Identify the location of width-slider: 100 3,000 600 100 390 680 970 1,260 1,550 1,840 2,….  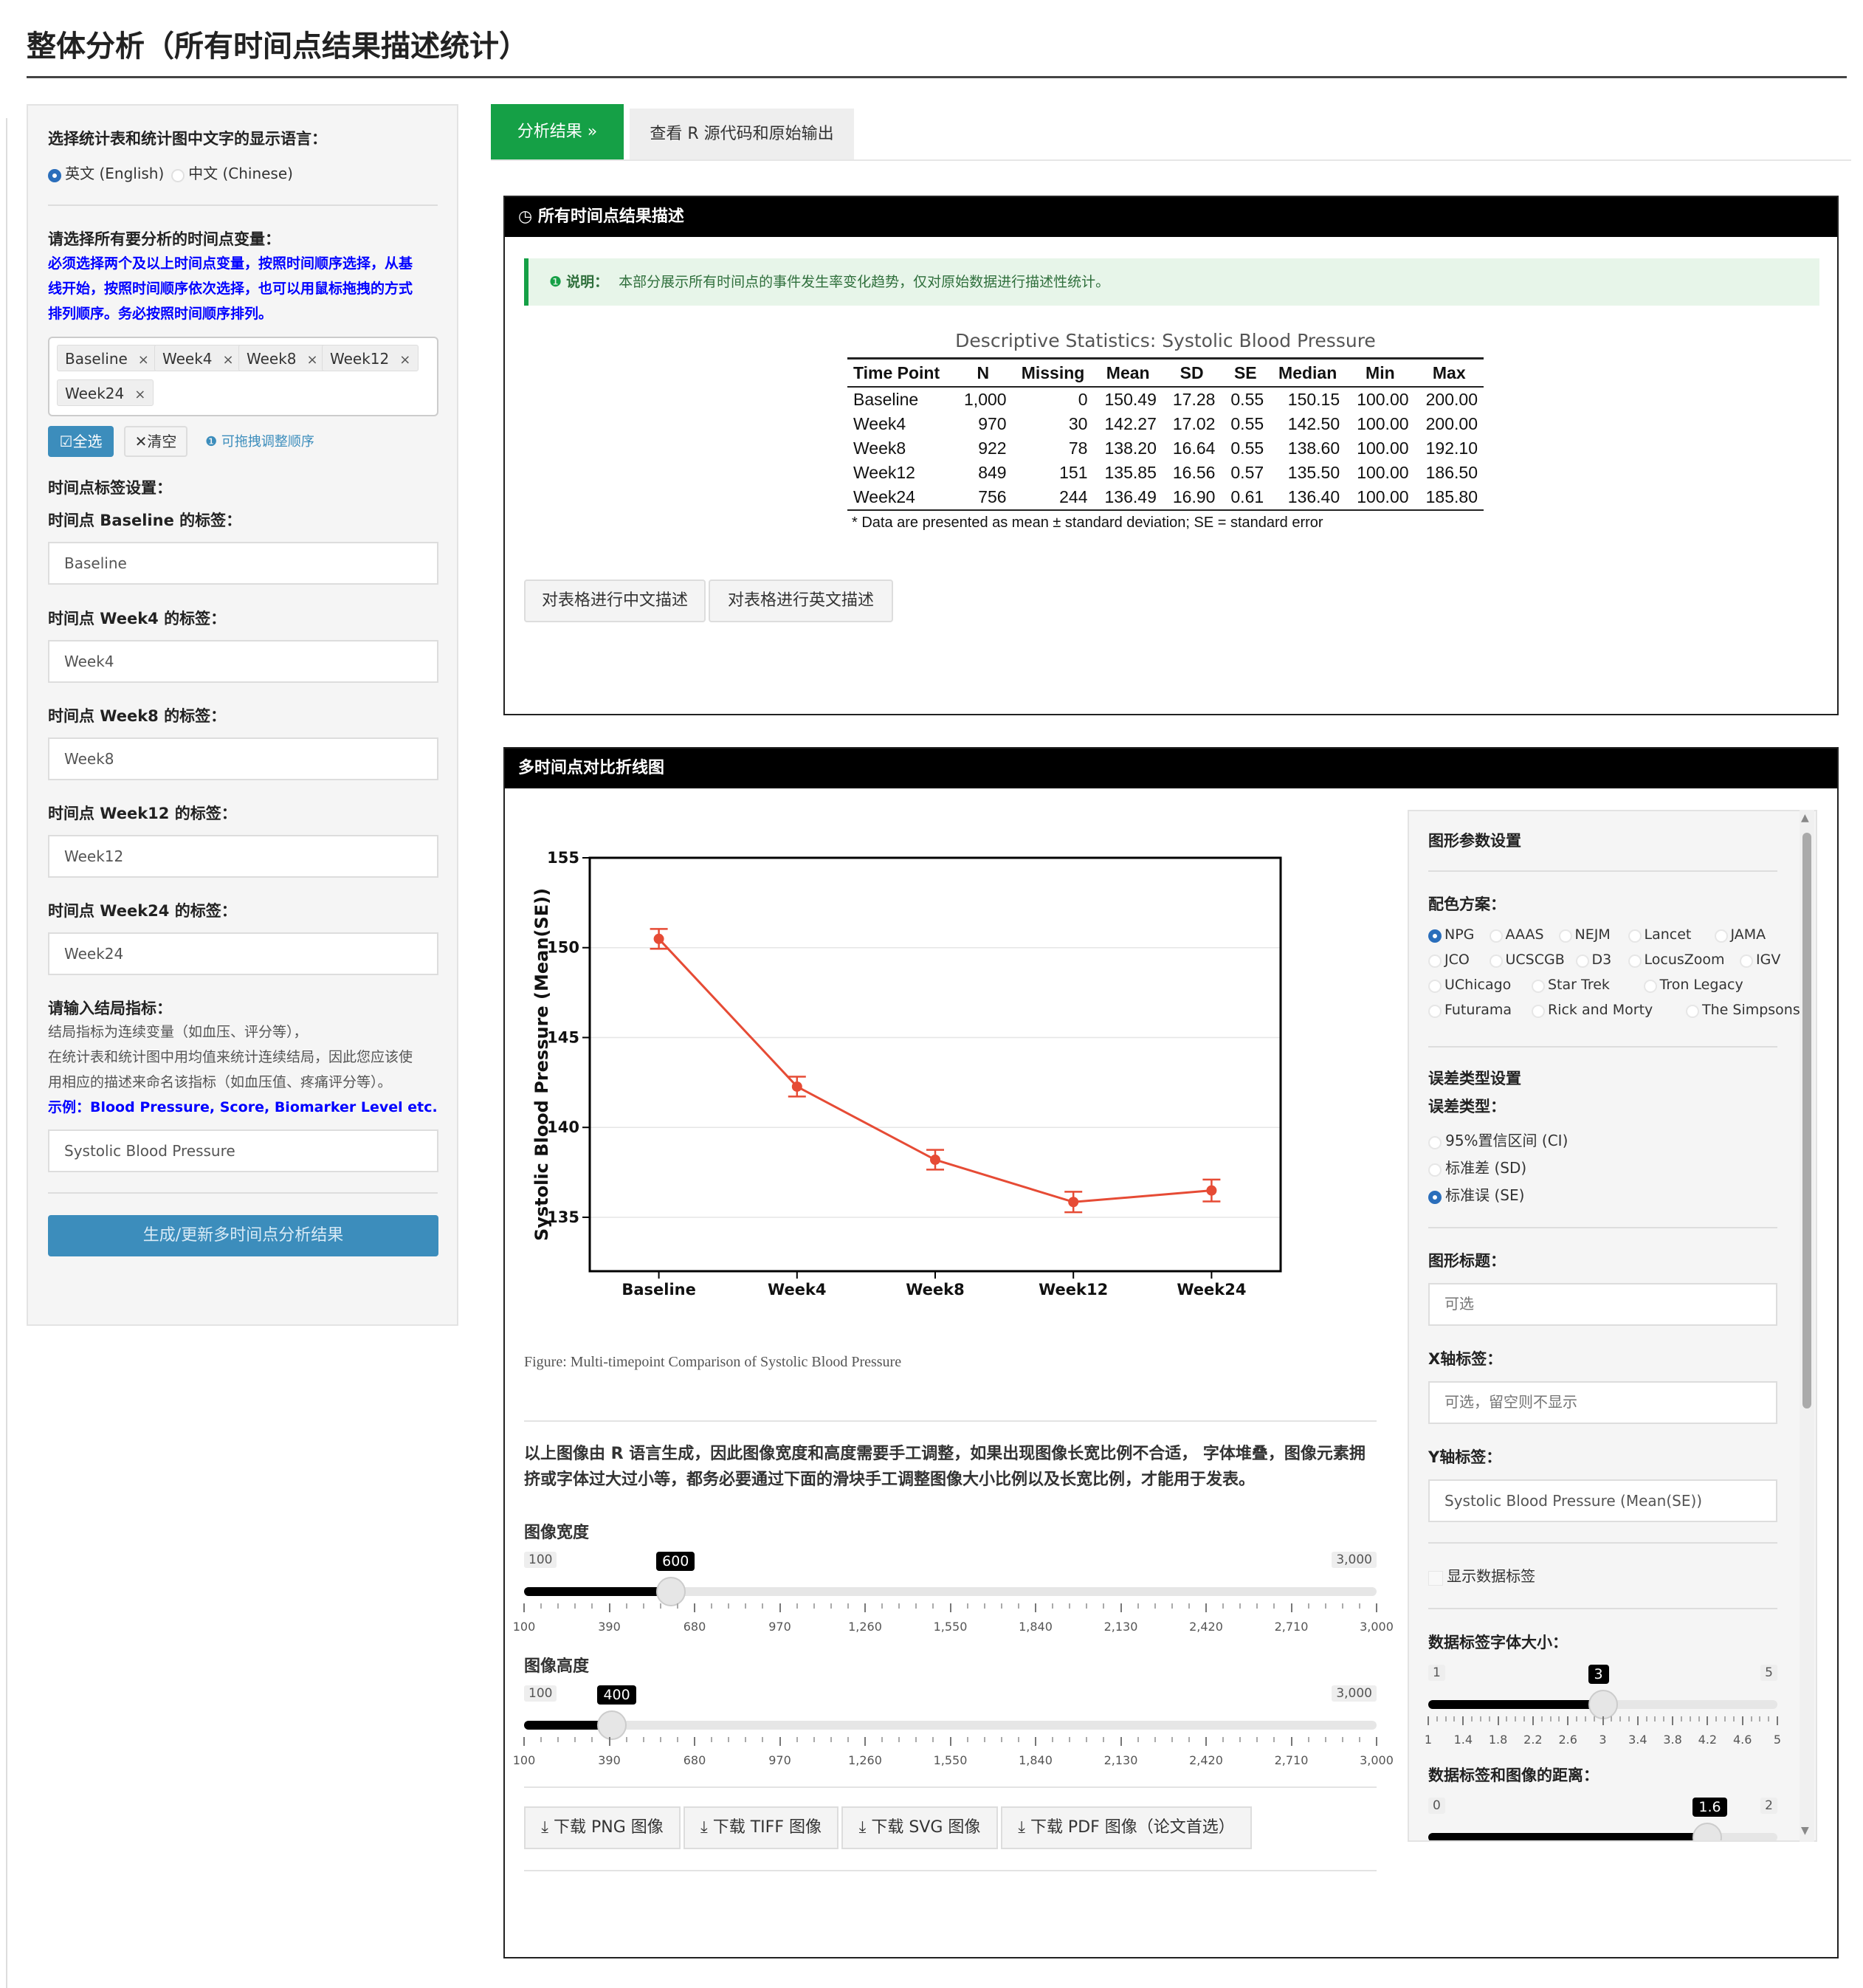
(954, 1593).